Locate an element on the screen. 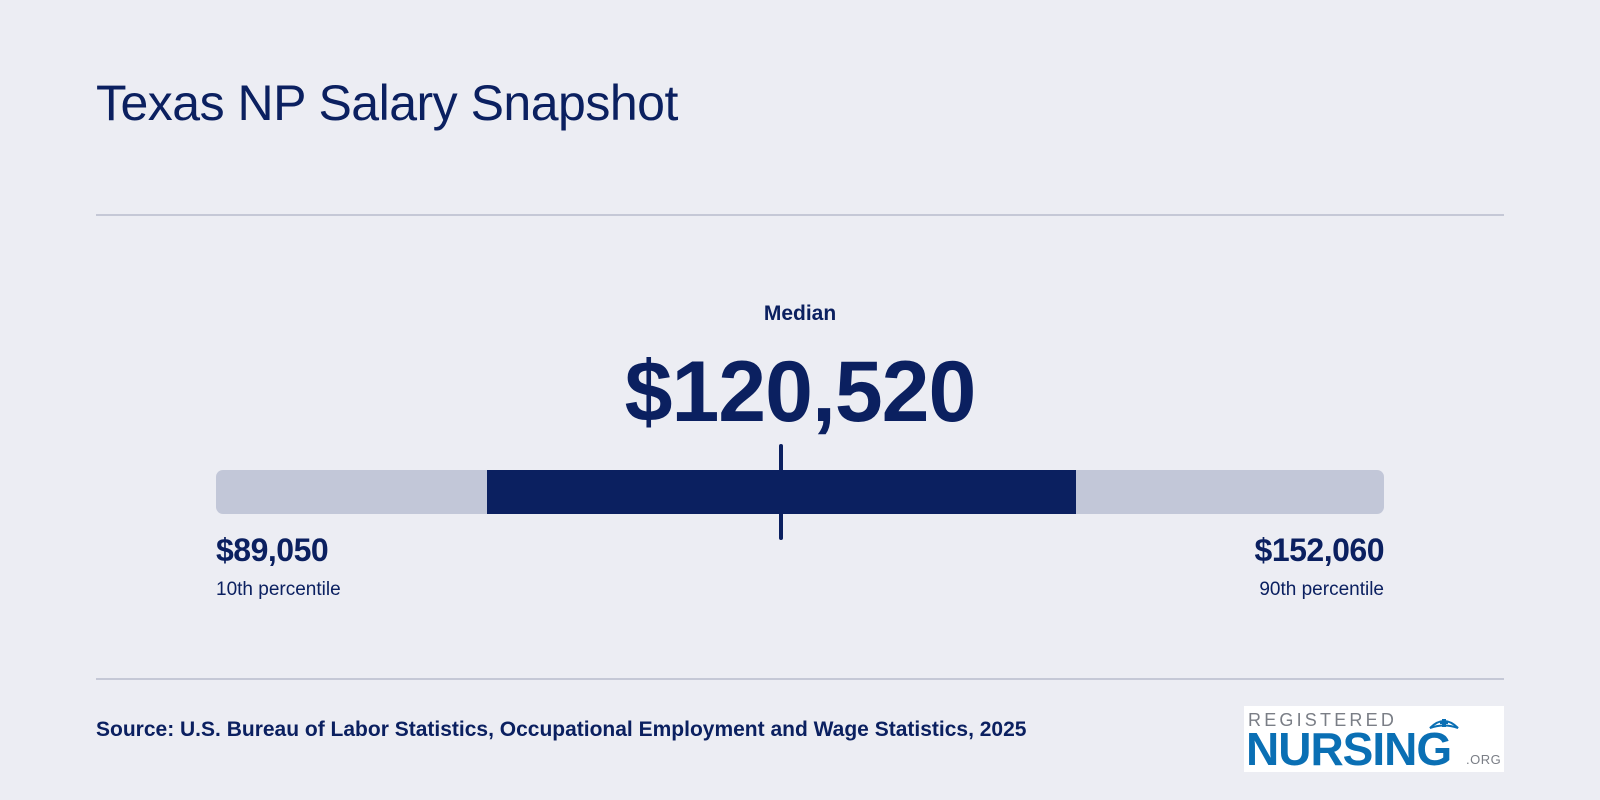 This screenshot has width=1600, height=800. logo-top-text: REGISTERED is located at coordinates (1323, 720).